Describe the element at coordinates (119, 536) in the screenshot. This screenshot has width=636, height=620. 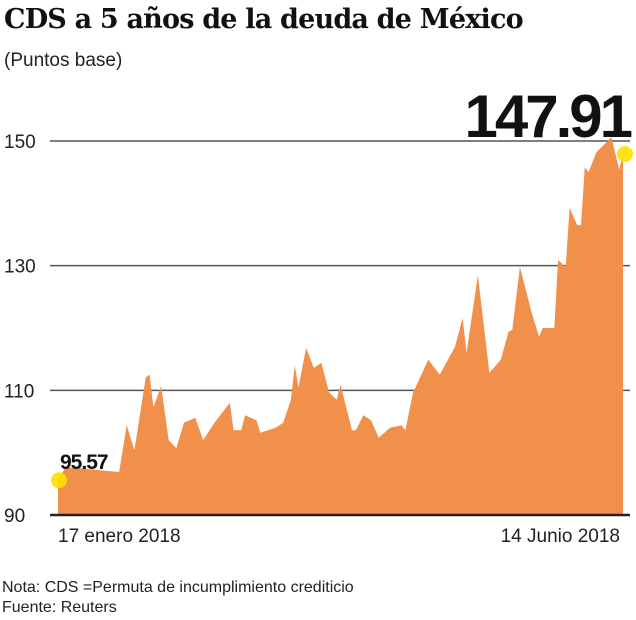
I see `x-start-label: 17 enero 2018` at that location.